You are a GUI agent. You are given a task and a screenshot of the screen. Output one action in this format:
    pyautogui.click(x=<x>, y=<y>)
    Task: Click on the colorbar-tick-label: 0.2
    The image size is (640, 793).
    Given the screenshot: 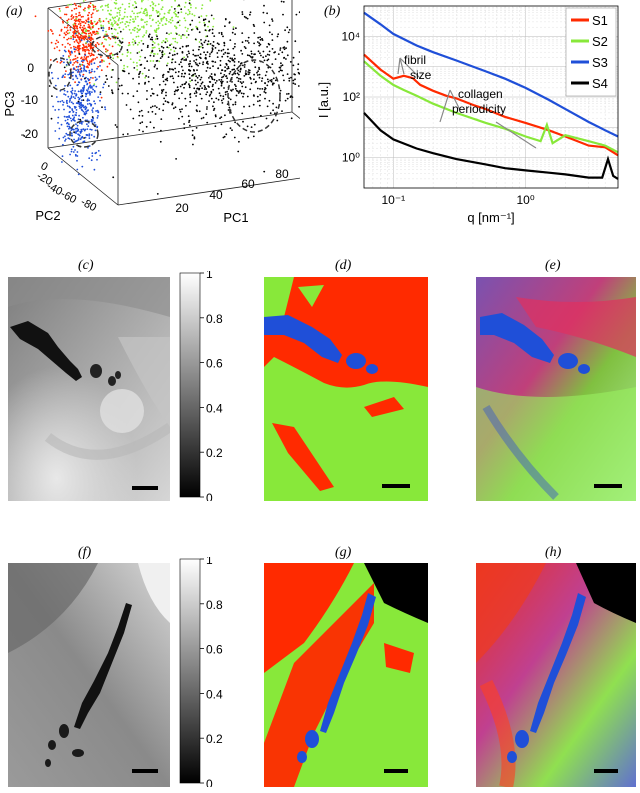 What is the action you would take?
    pyautogui.click(x=214, y=739)
    